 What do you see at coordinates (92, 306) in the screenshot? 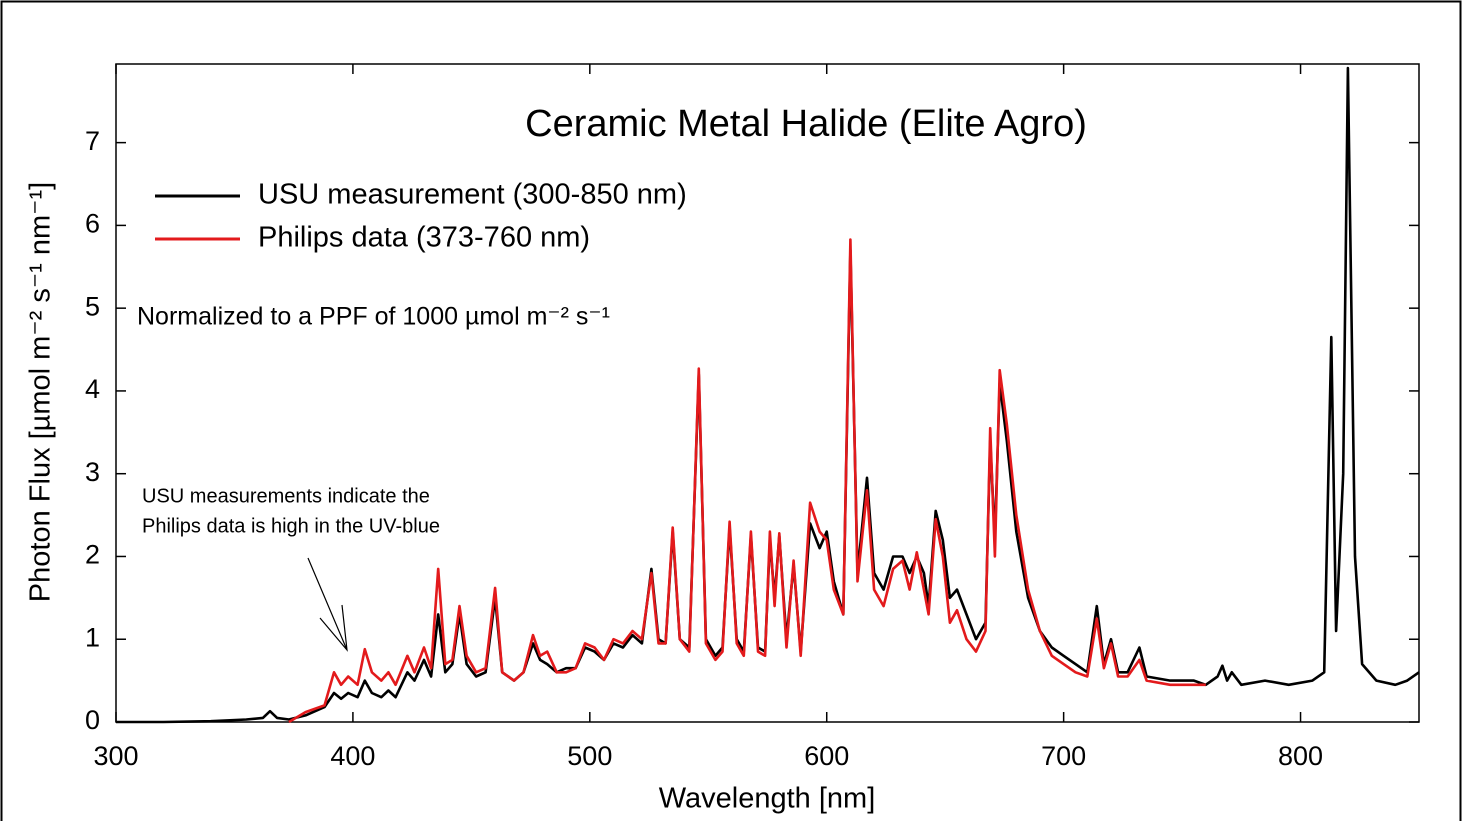
I see `y-tick-label: 5` at bounding box center [92, 306].